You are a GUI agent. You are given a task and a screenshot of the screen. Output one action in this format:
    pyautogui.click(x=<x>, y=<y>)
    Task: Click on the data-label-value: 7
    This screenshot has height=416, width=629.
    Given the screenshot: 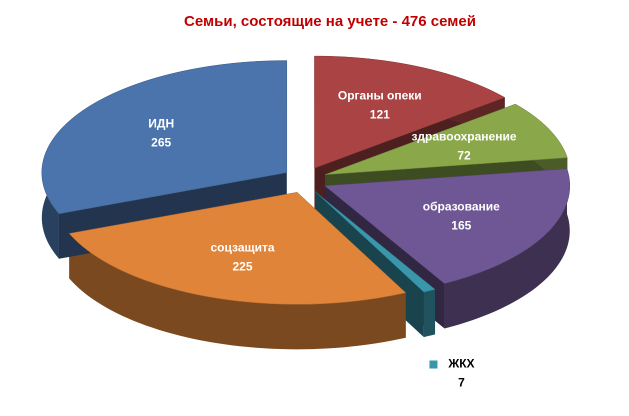 What is the action you would take?
    pyautogui.click(x=461, y=383)
    